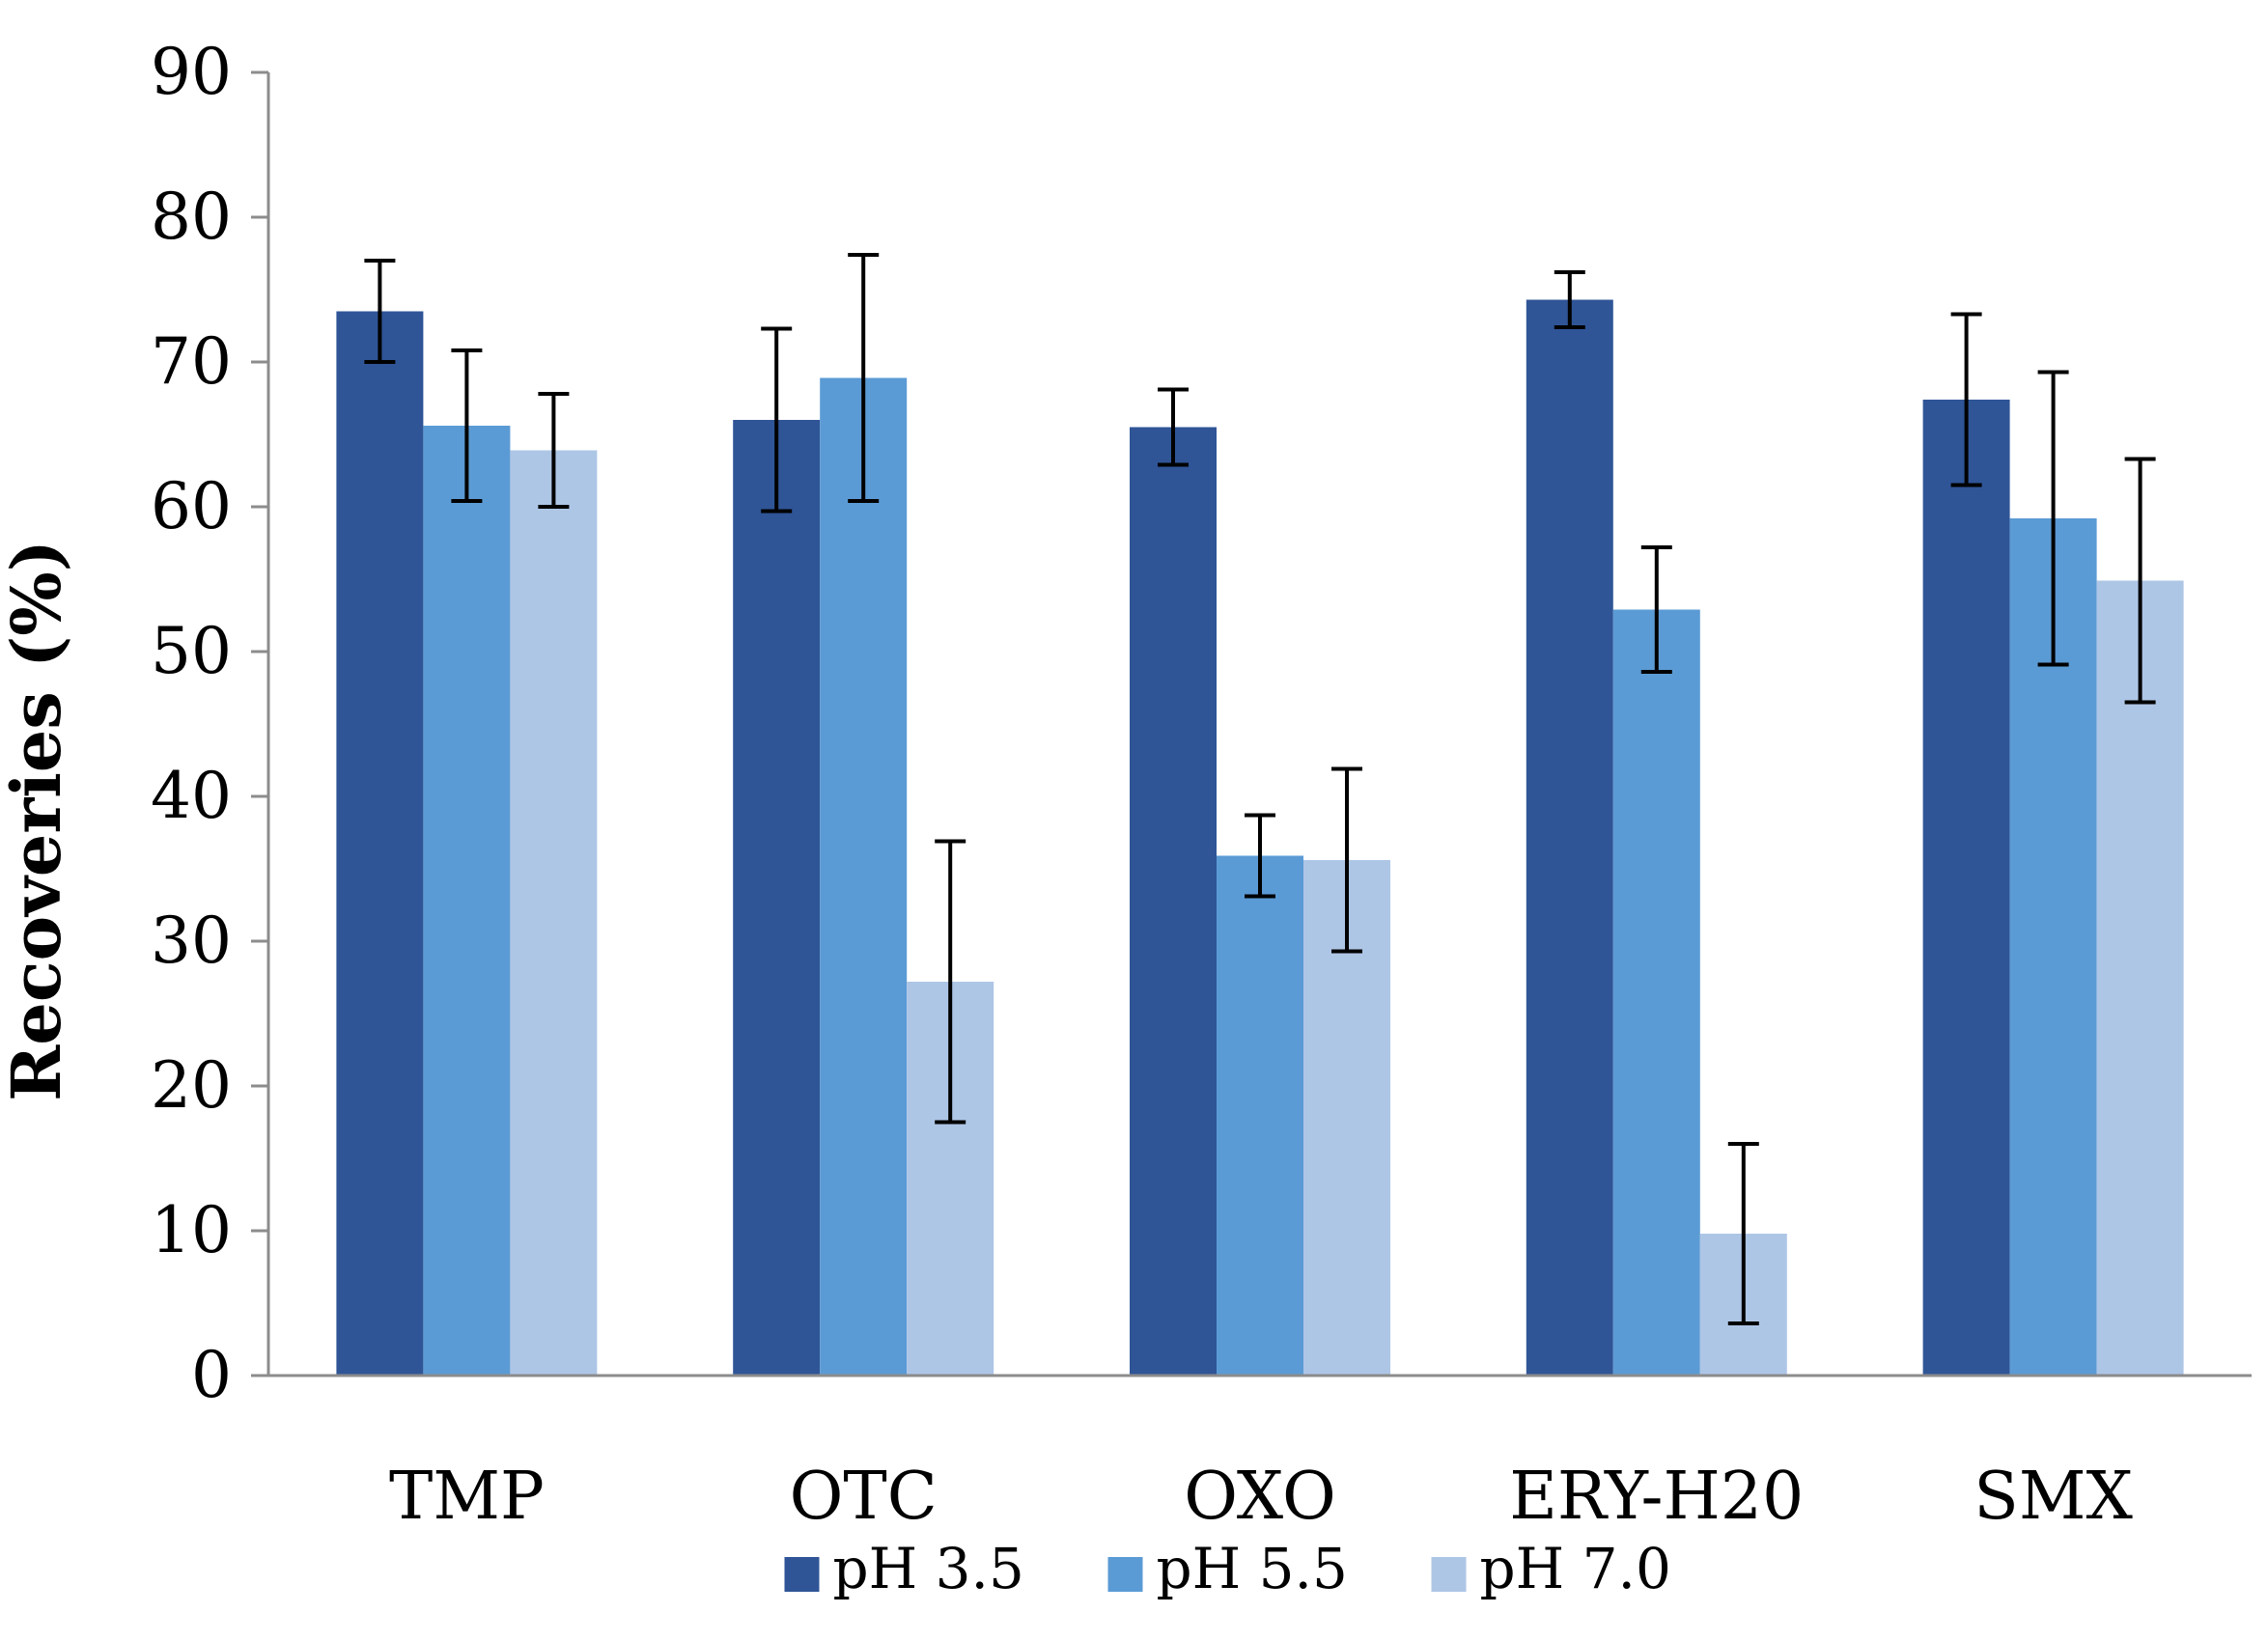 The height and width of the screenshot is (1641, 2268). What do you see at coordinates (929, 1569) in the screenshot?
I see `legend-label-series-1: pH 3.5` at bounding box center [929, 1569].